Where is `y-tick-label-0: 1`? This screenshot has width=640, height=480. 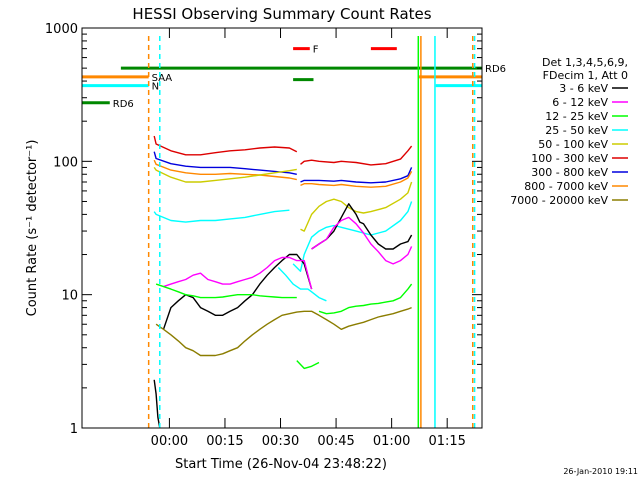 y-tick-label-0: 1 is located at coordinates (74, 429).